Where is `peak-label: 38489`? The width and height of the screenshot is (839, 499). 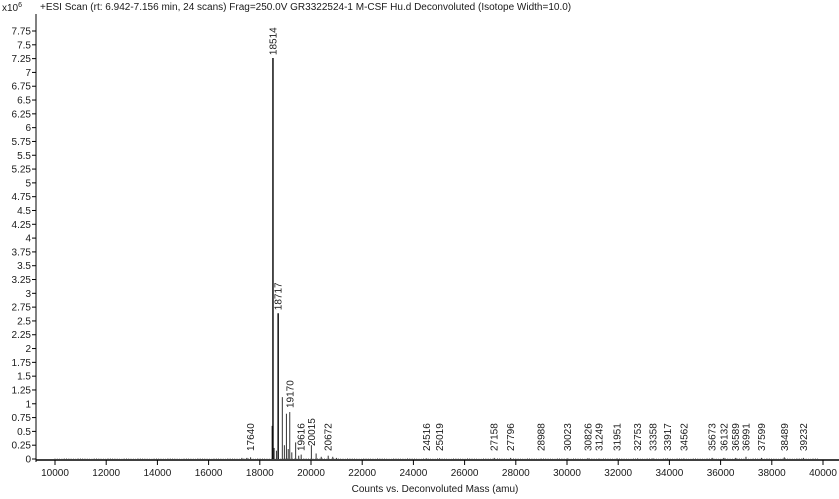 peak-label: 38489 is located at coordinates (785, 437).